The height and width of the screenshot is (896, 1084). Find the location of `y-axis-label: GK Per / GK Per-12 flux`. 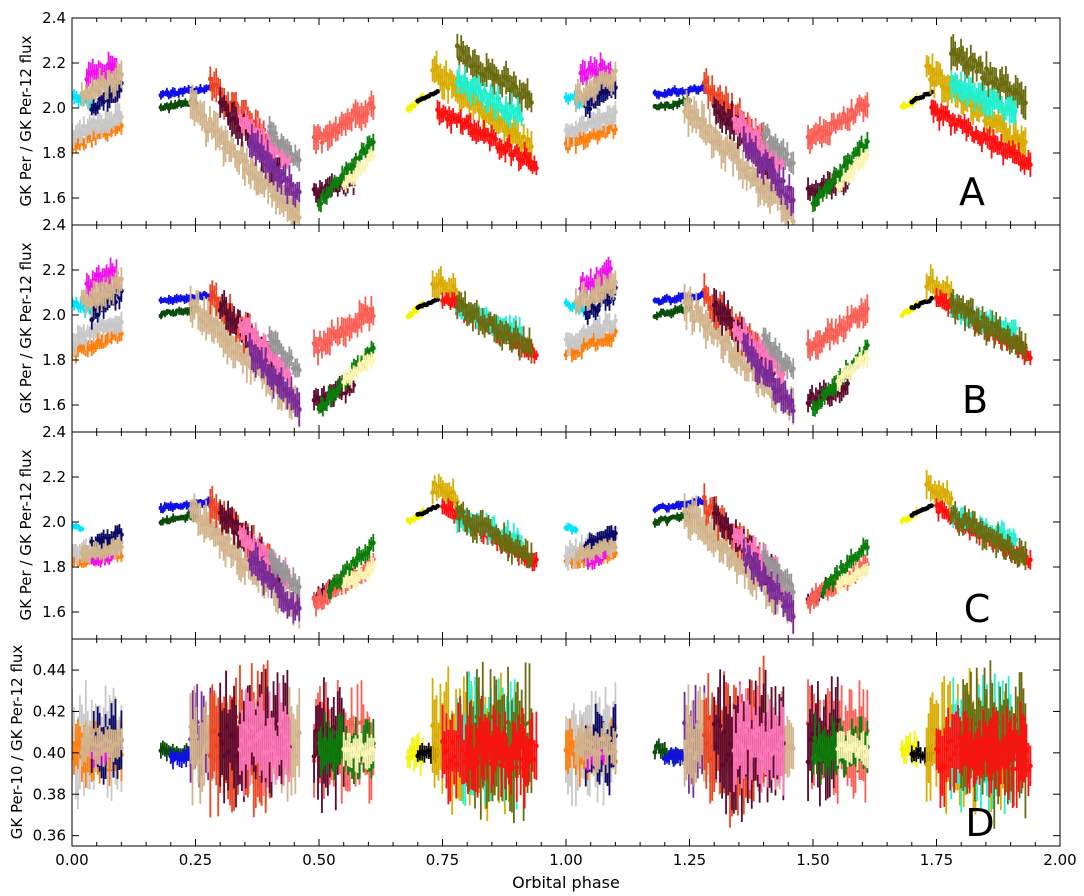

y-axis-label: GK Per / GK Per-12 flux is located at coordinates (26, 120).